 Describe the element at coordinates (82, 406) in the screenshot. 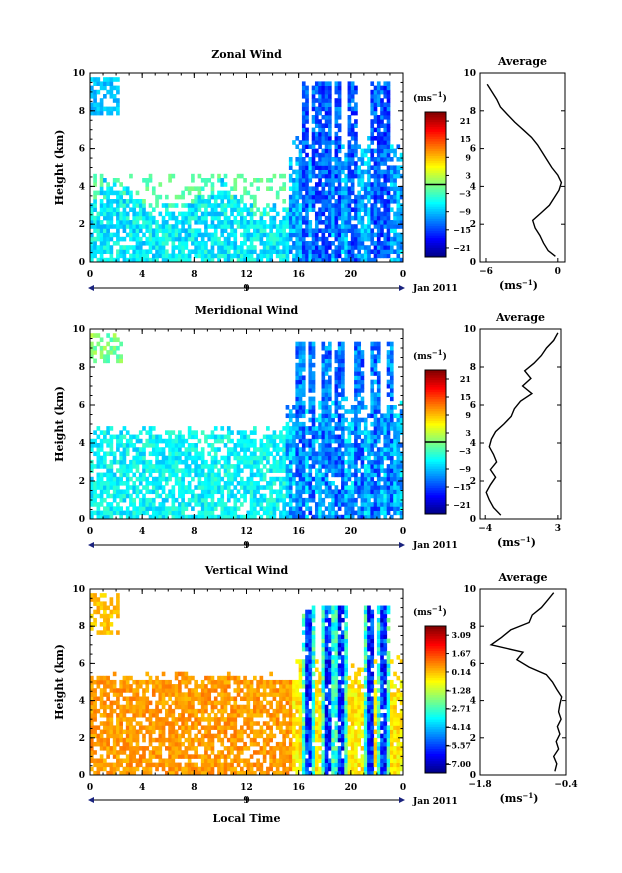

I see `y-tick-label: 6` at that location.